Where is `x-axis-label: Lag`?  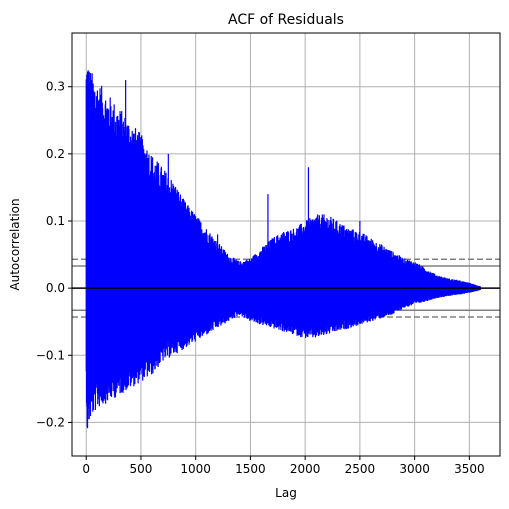 x-axis-label: Lag is located at coordinates (286, 493).